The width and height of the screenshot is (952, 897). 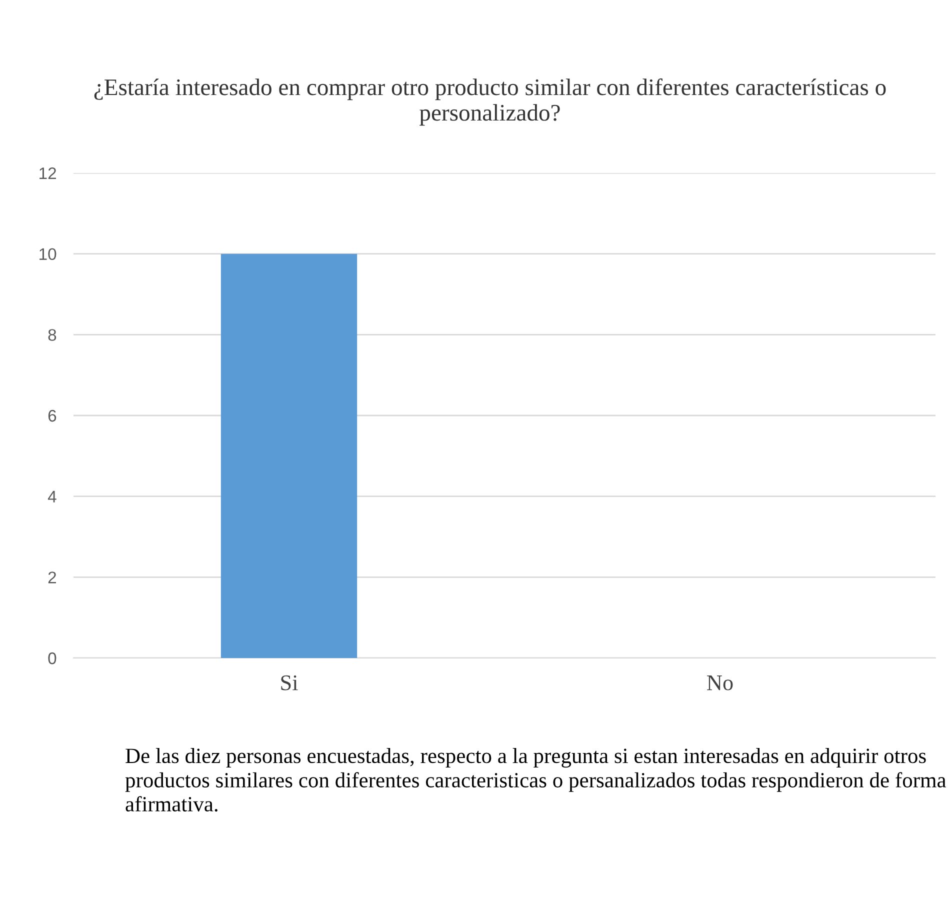 What do you see at coordinates (535, 780) in the screenshot?
I see `text: De las diez personas encuestadas, respecto a la pregunta si estan interesadas en adquirir otros productos similares con diferentes caracteristicas o persanalizados todas respondieron de forma afirmativa.` at bounding box center [535, 780].